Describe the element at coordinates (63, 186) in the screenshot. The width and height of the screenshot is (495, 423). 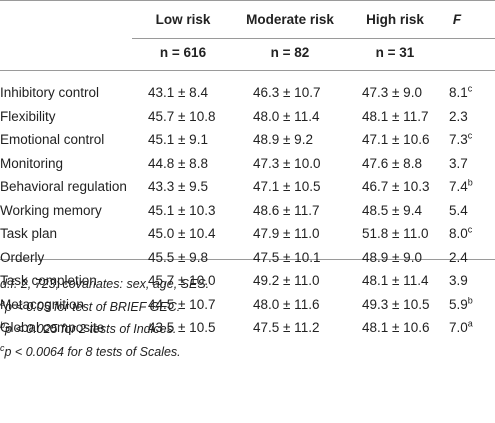
I see `row-label: Behavioral regulation` at that location.